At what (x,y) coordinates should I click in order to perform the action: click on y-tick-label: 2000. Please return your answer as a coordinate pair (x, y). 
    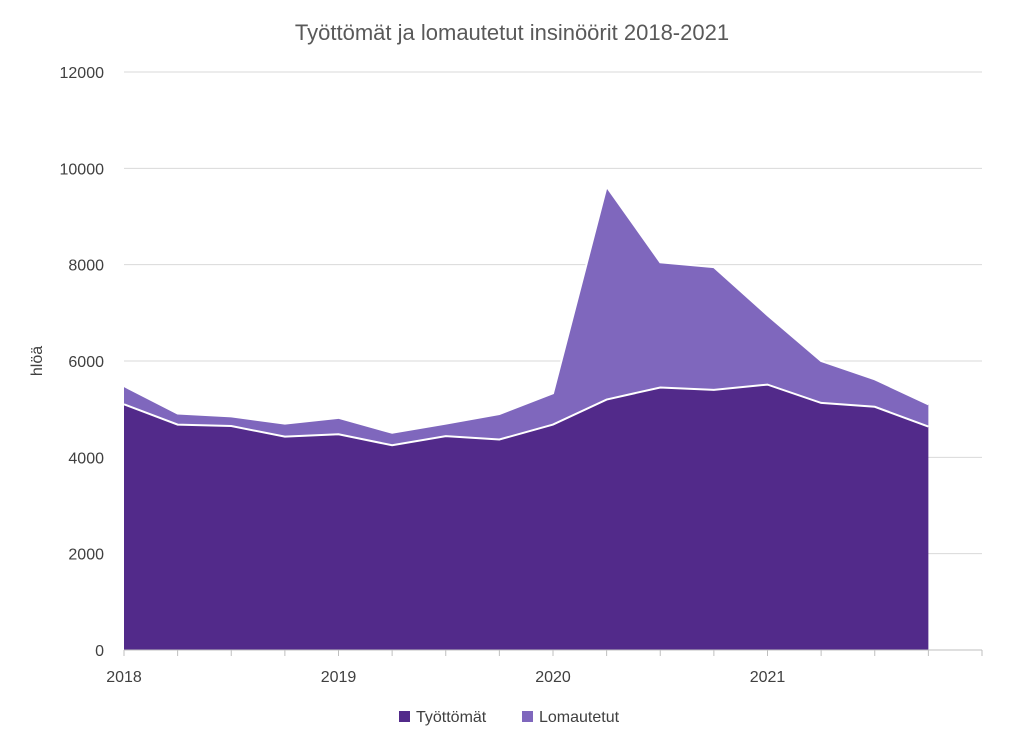
    Looking at the image, I should click on (86, 555).